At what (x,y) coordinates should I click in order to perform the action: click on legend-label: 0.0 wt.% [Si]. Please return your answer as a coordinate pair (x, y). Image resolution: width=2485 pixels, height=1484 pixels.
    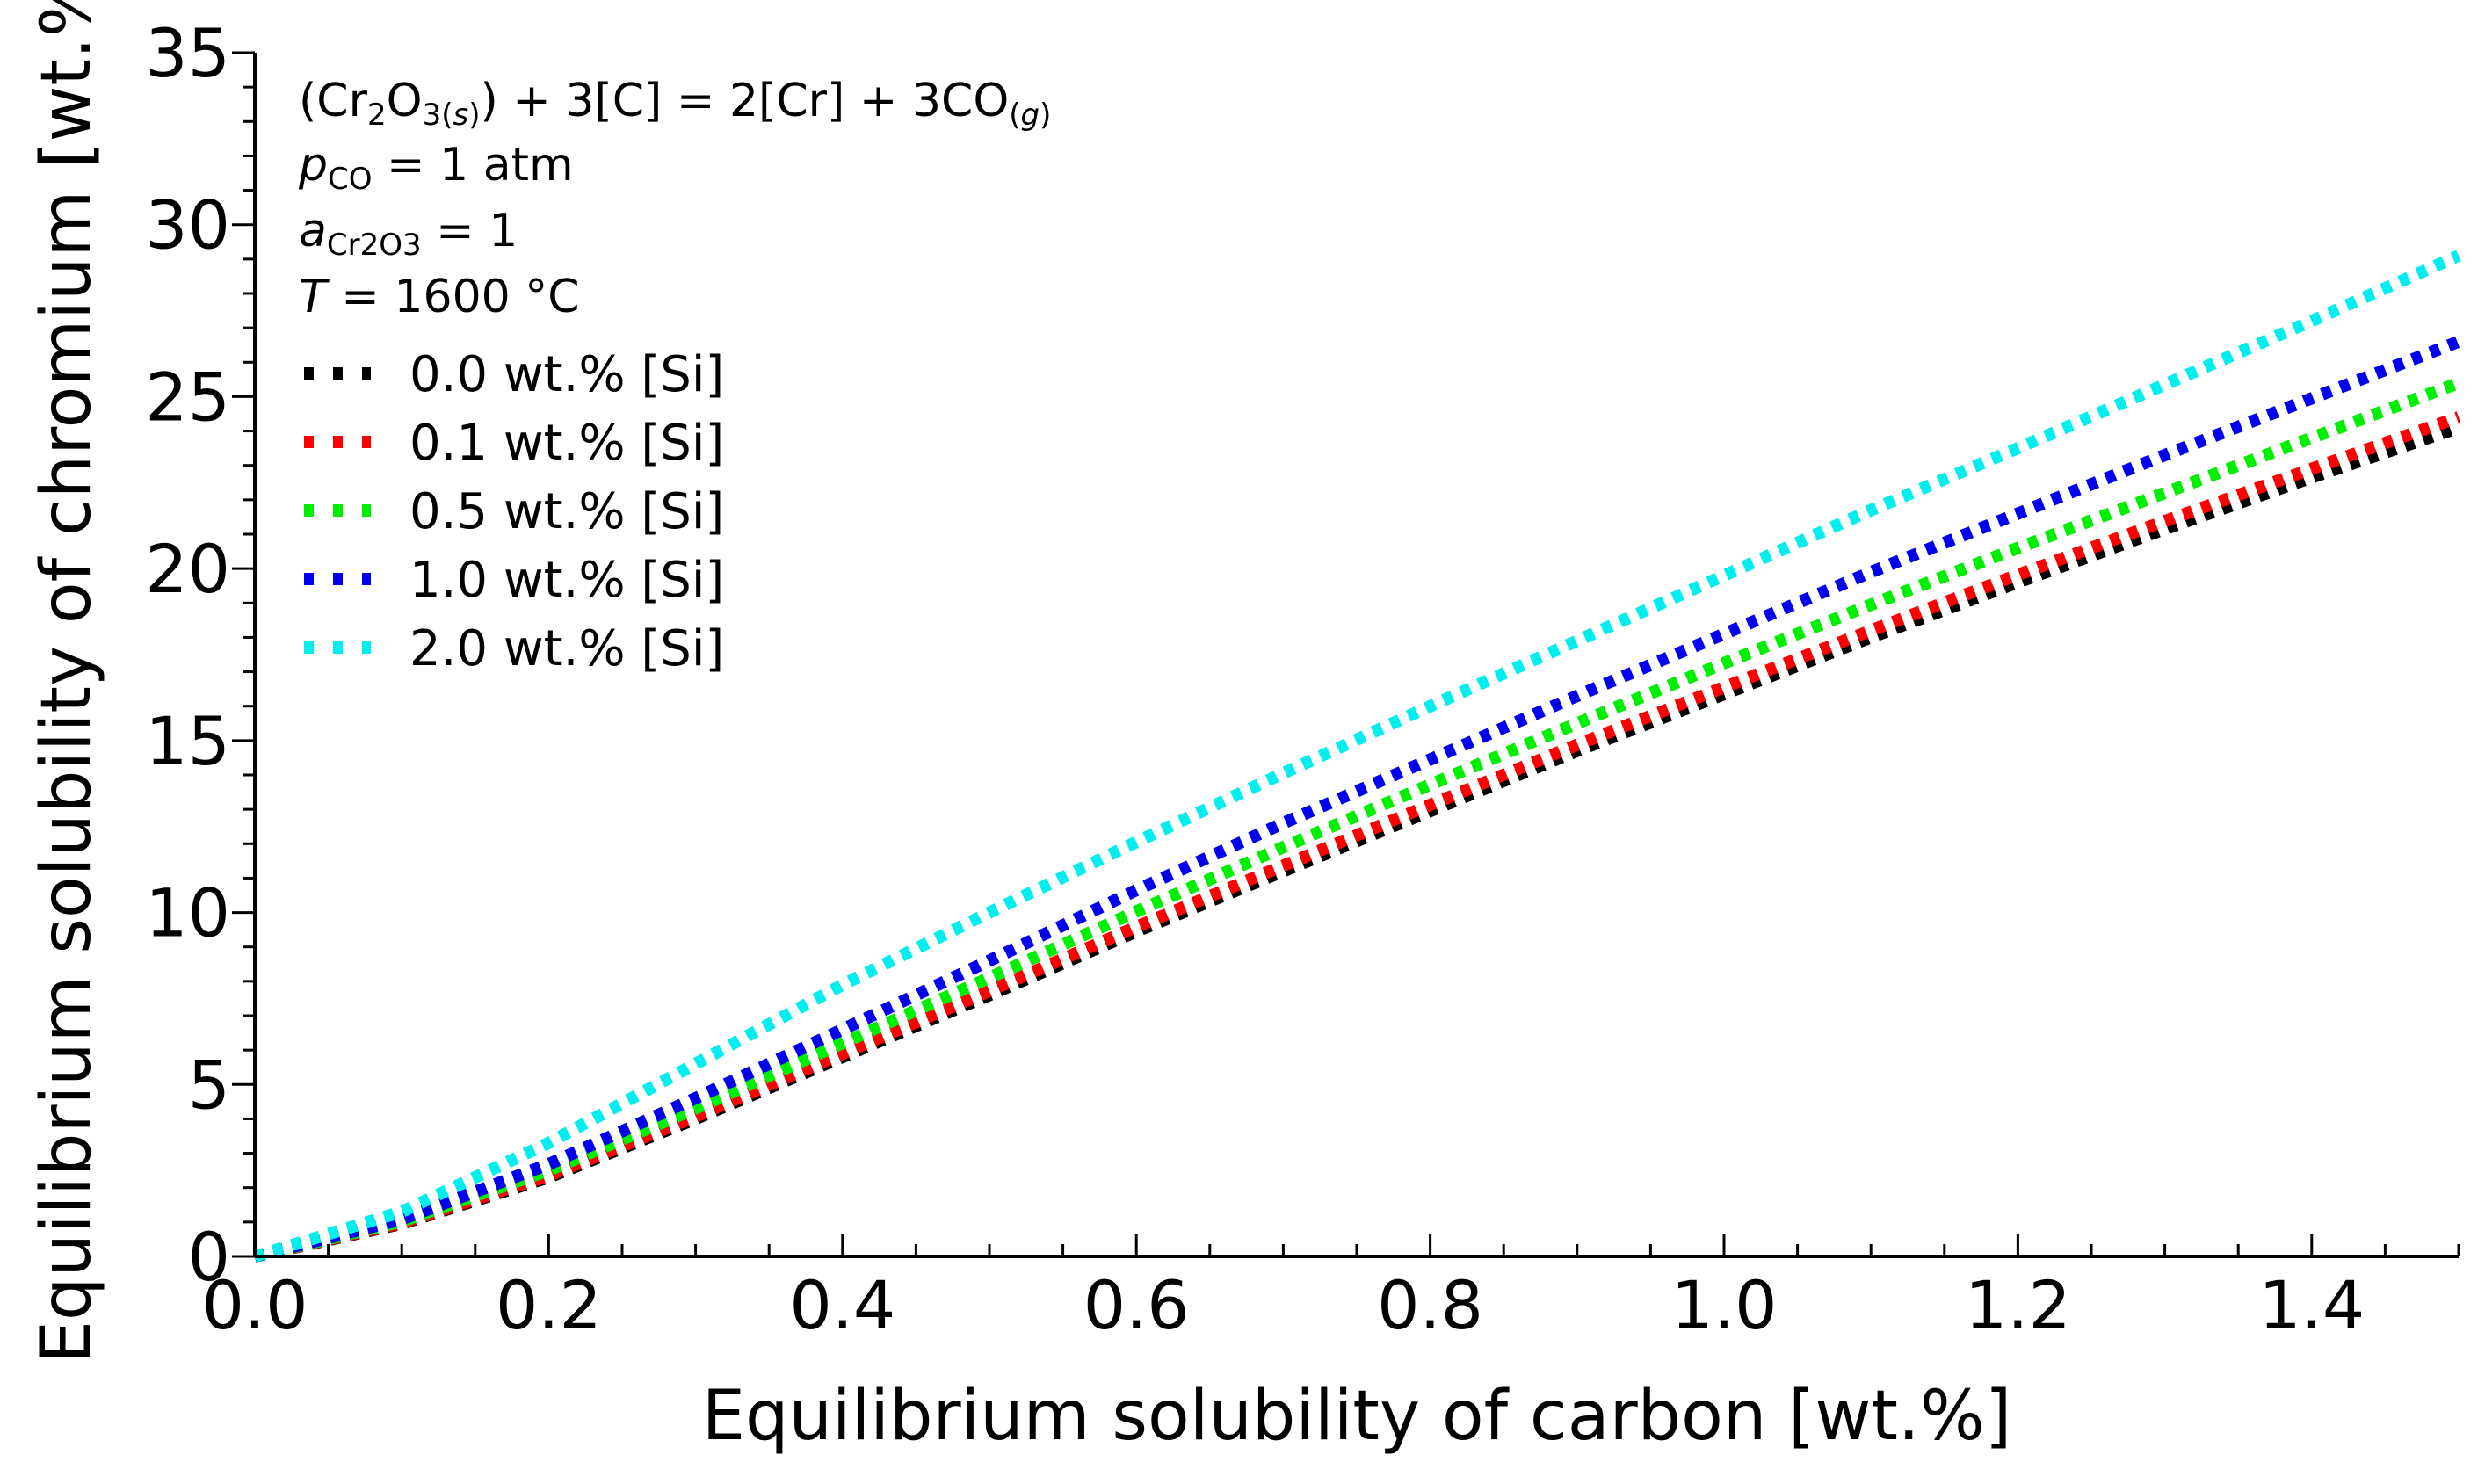
    Looking at the image, I should click on (566, 375).